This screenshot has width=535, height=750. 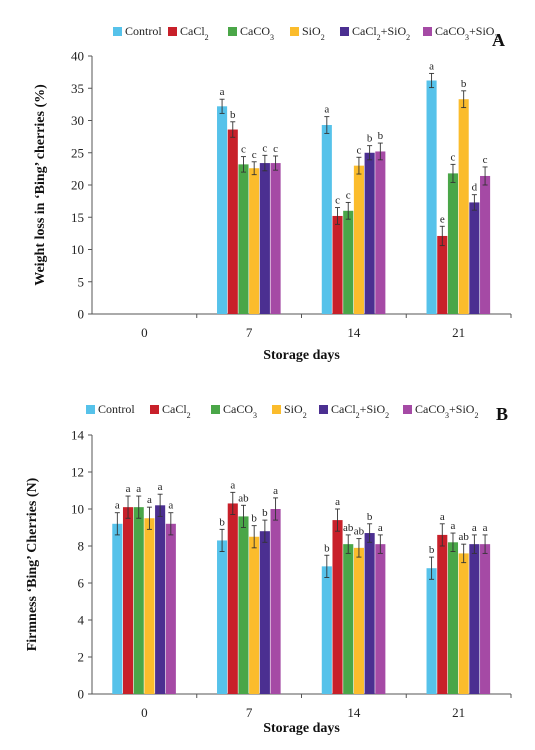 What do you see at coordinates (81, 583) in the screenshot?
I see `y-tick-label: 6` at bounding box center [81, 583].